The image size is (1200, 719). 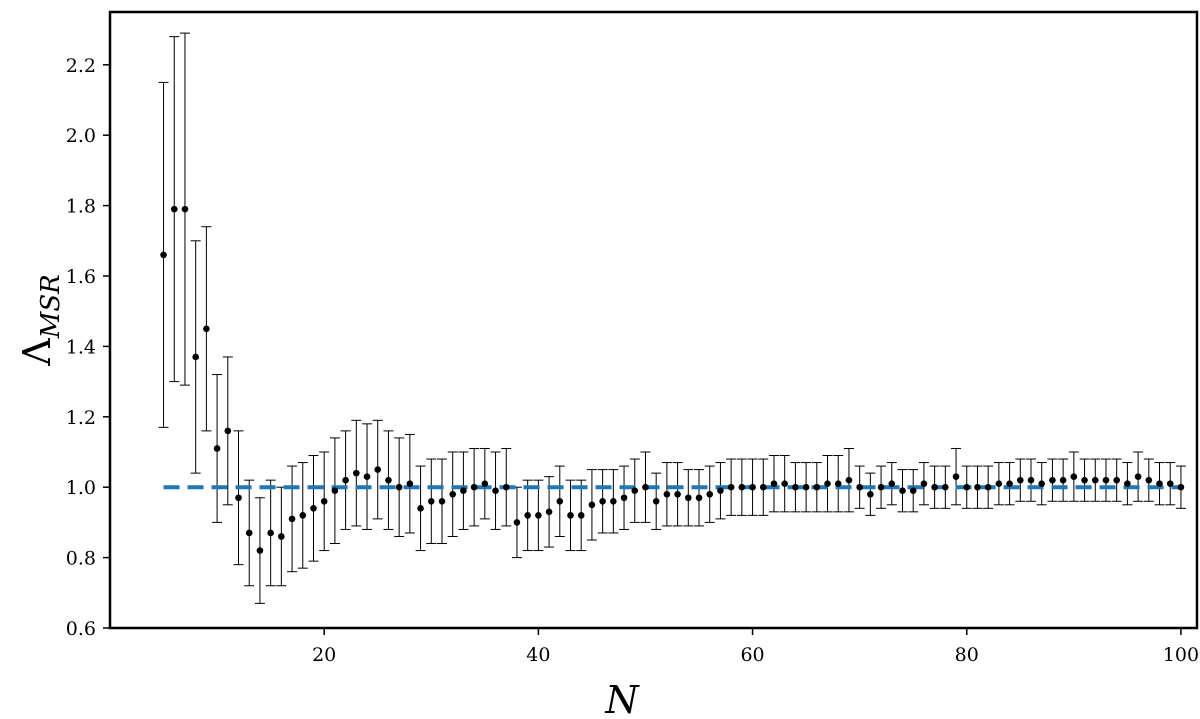 I want to click on y-tick-label: 2.2, so click(x=81, y=66).